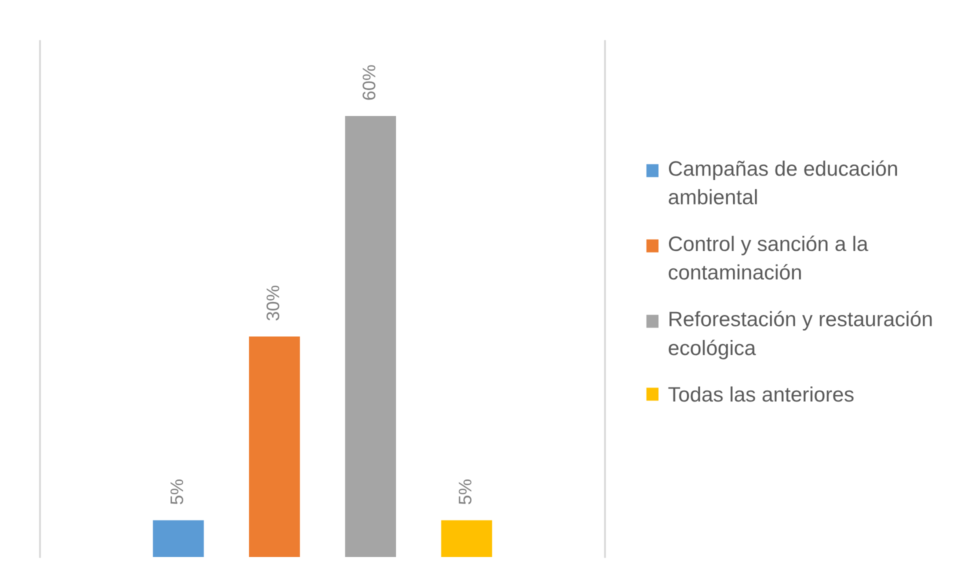  Describe the element at coordinates (273, 303) in the screenshot. I see `data-label: 30%` at that location.